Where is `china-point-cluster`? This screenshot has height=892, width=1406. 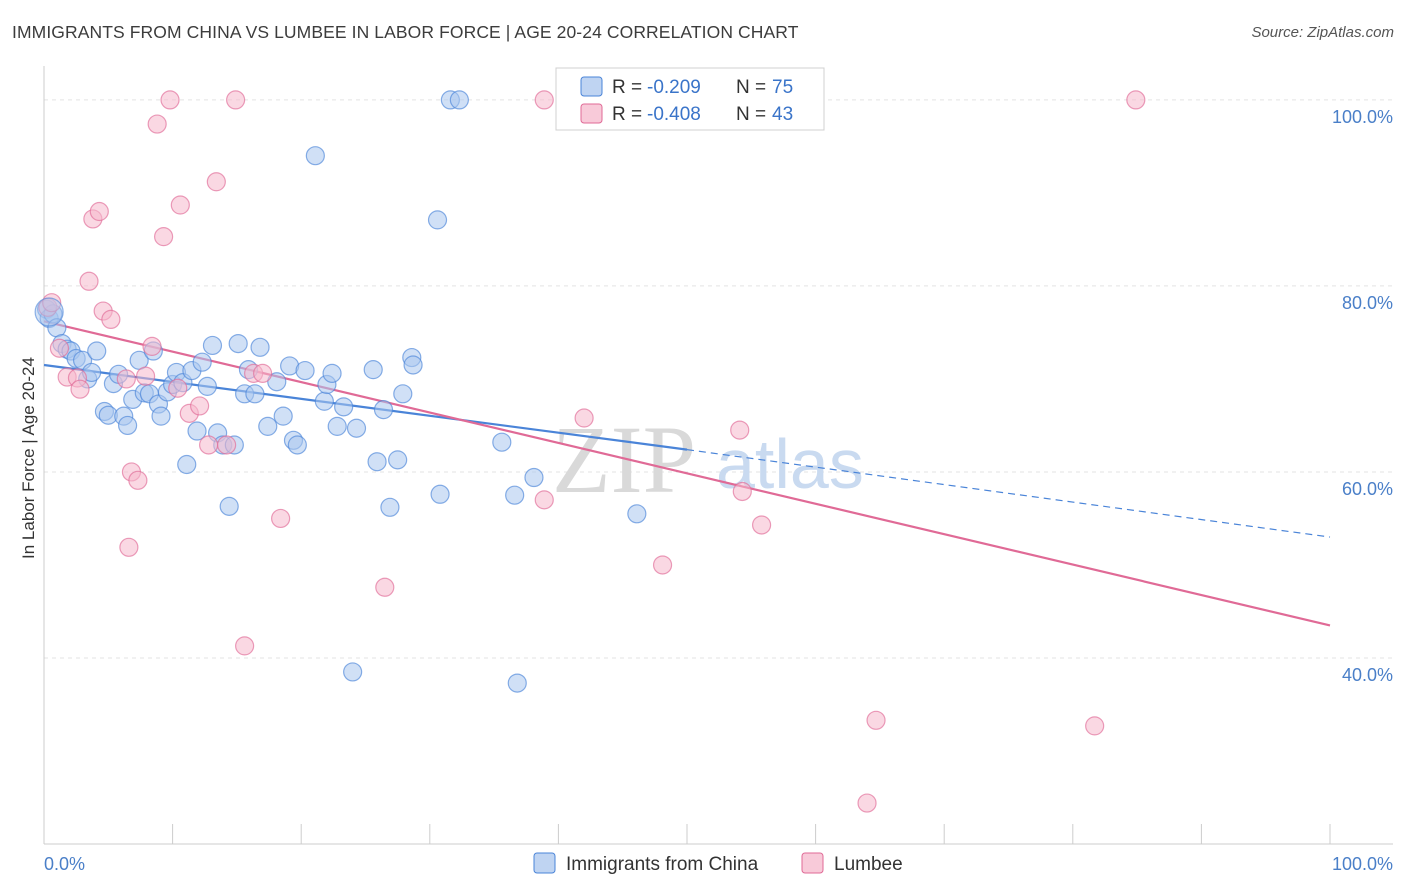
china-point-cluster is located at coordinates (49, 312).